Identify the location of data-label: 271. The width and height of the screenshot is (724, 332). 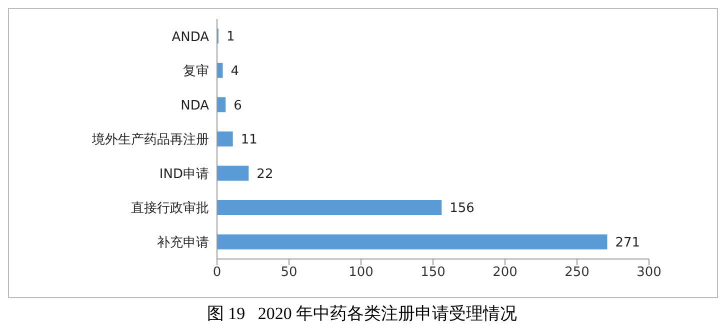
(627, 242).